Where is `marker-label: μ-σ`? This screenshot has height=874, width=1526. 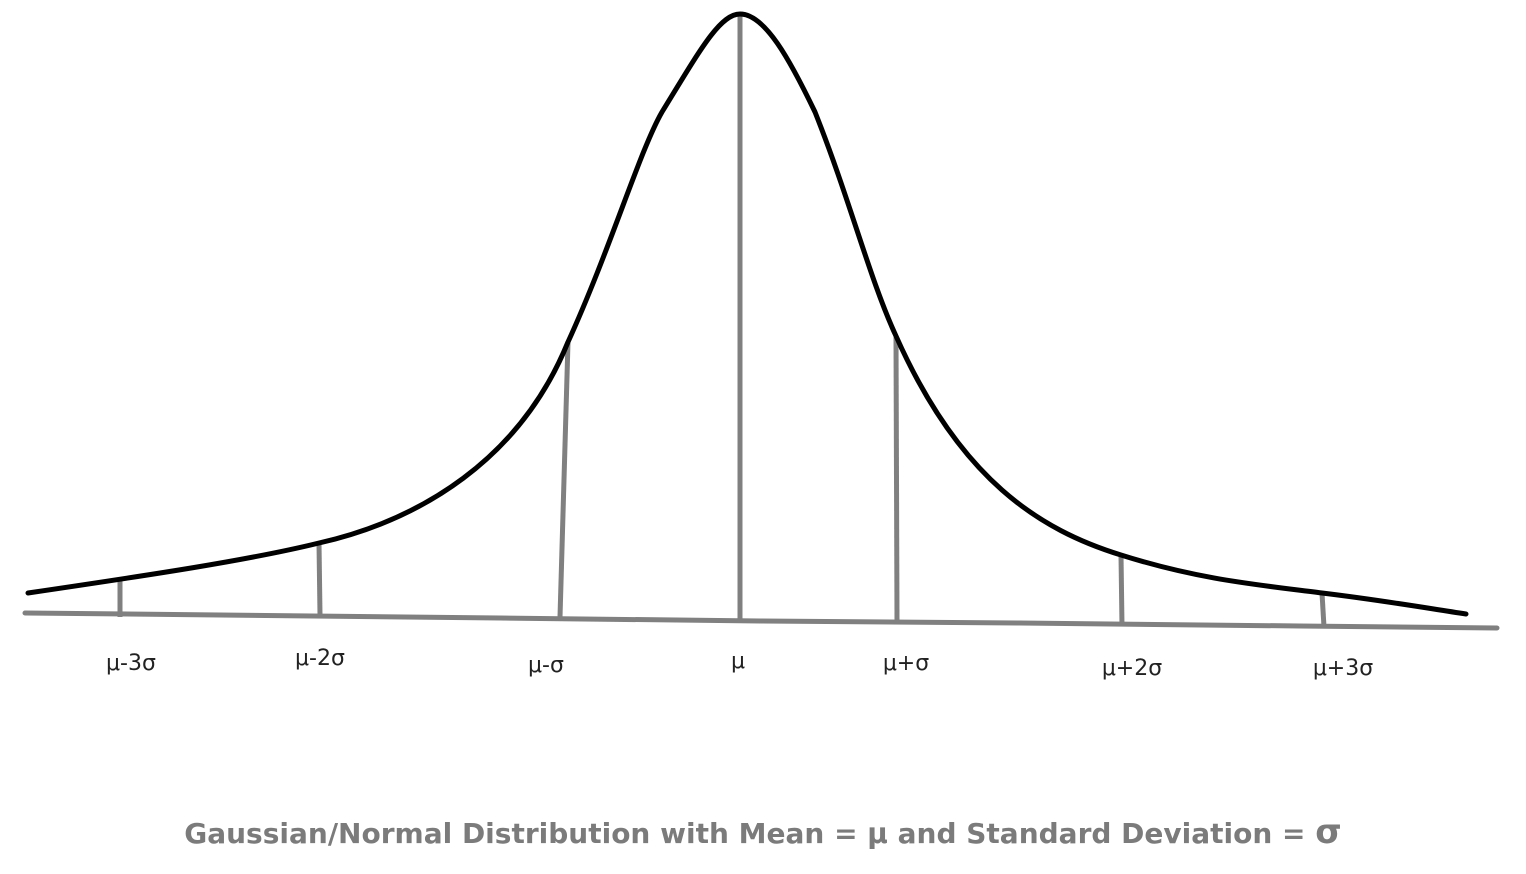 marker-label: μ-σ is located at coordinates (546, 665).